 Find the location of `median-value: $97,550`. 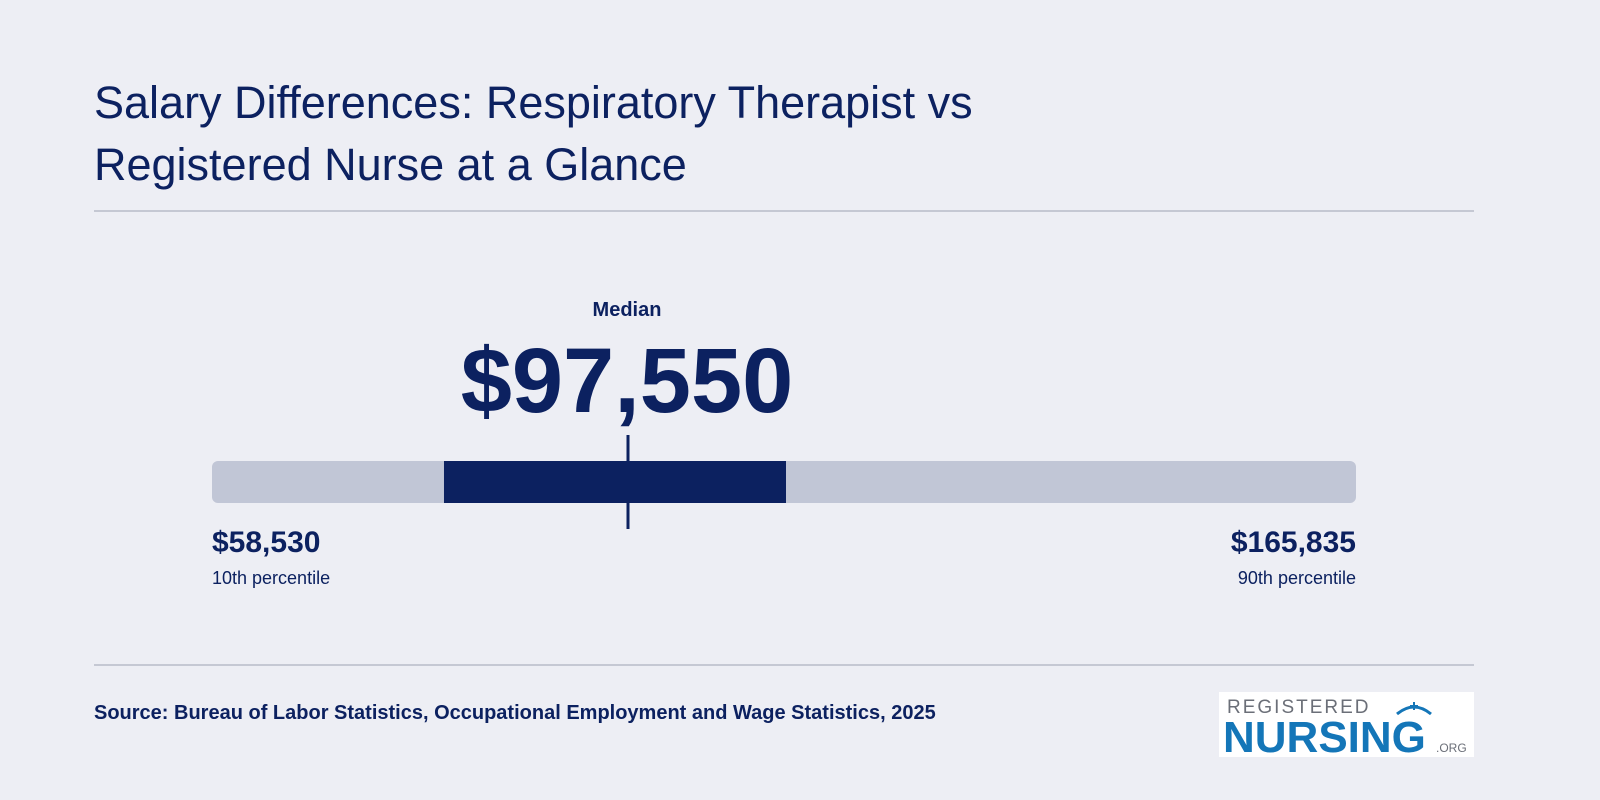

median-value: $97,550 is located at coordinates (627, 381).